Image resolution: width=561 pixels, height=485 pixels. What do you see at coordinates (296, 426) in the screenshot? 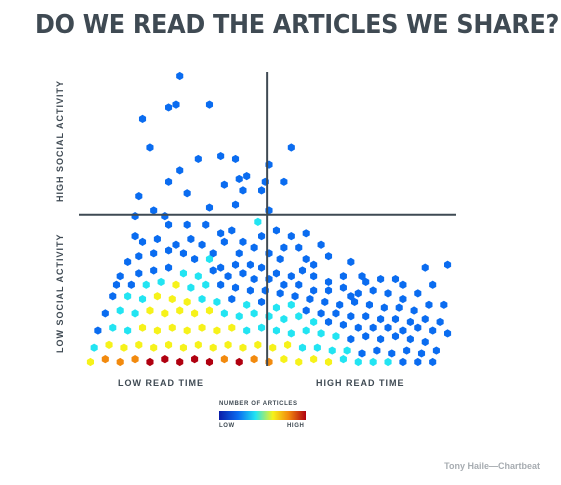
I see `legend-high-label: HIGH` at bounding box center [296, 426].